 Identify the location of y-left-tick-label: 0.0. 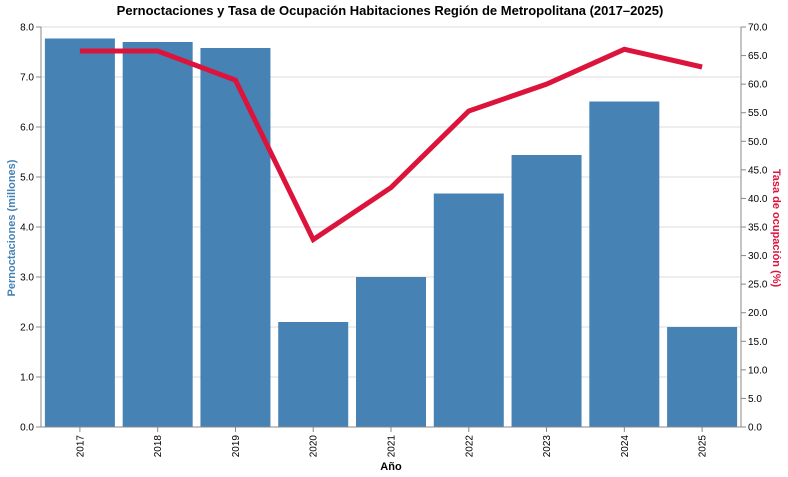
(27, 428).